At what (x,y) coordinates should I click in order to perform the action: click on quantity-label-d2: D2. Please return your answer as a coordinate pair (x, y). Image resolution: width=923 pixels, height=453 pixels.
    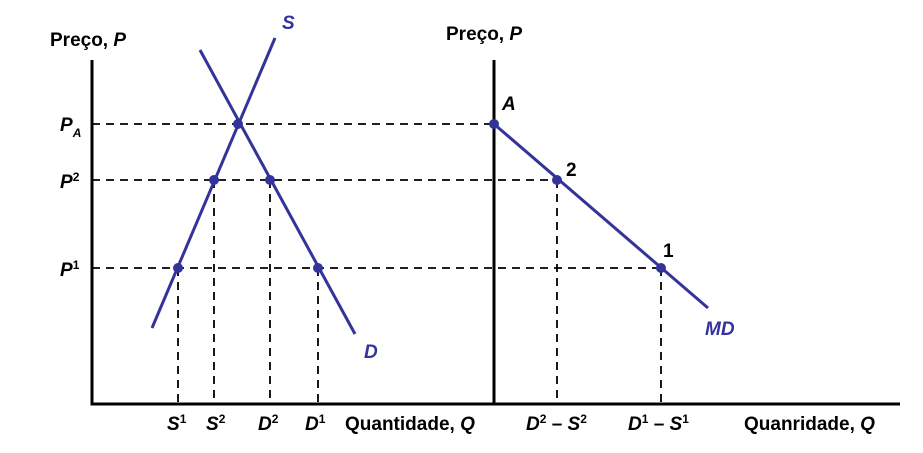
    Looking at the image, I should click on (268, 423).